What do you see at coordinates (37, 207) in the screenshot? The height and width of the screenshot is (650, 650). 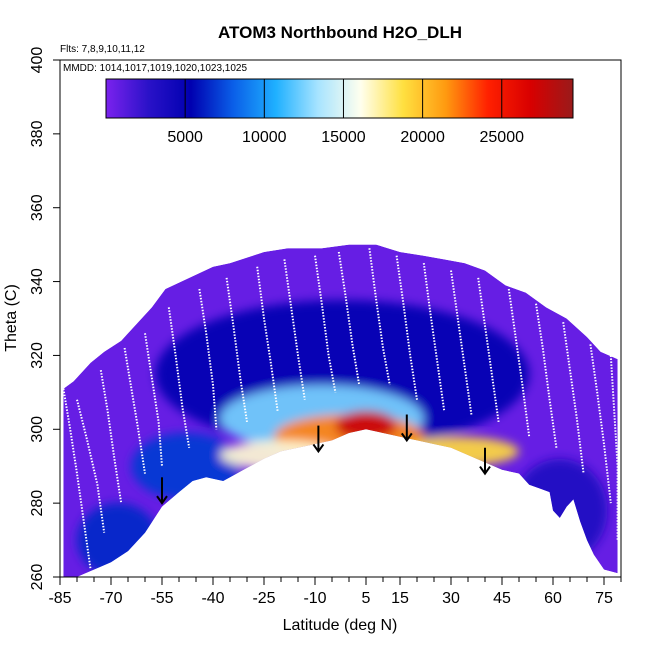 I see `y-tick-label: 360` at bounding box center [37, 207].